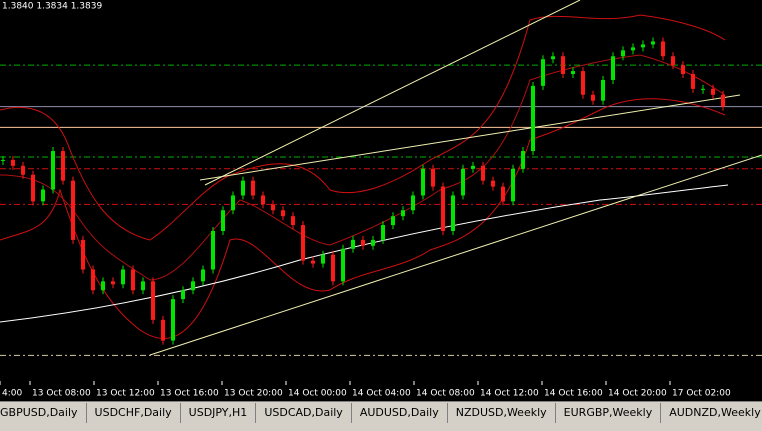 This screenshot has width=762, height=431. I want to click on x-tick-label: 4:00, so click(12, 394).